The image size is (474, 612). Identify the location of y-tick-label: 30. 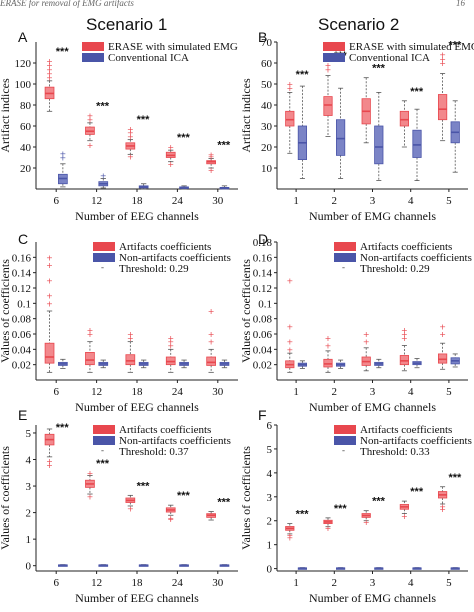
(267, 127).